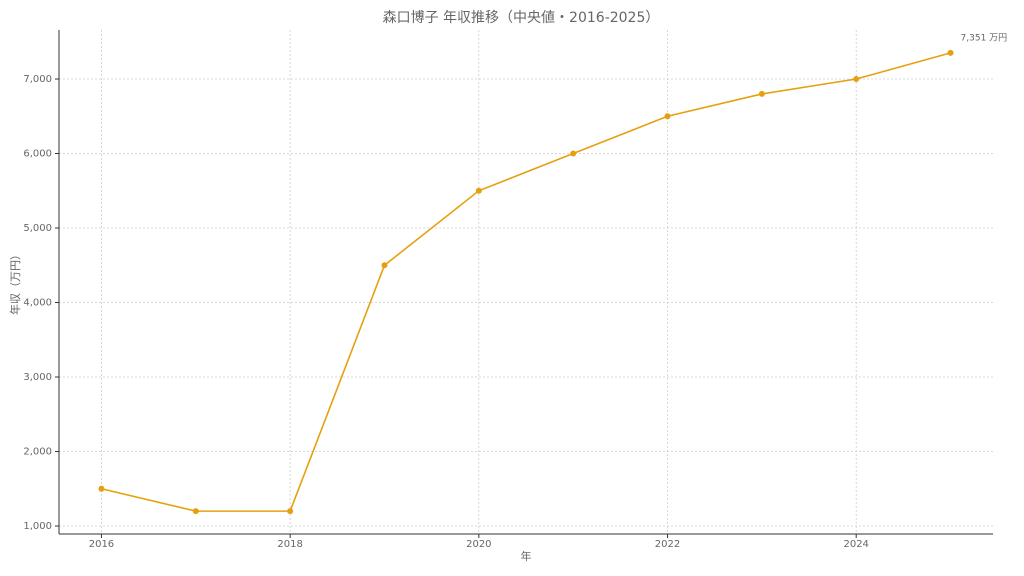 This screenshot has width=1024, height=576. Describe the element at coordinates (289, 544) in the screenshot. I see `x-tick-label: 2018` at that location.